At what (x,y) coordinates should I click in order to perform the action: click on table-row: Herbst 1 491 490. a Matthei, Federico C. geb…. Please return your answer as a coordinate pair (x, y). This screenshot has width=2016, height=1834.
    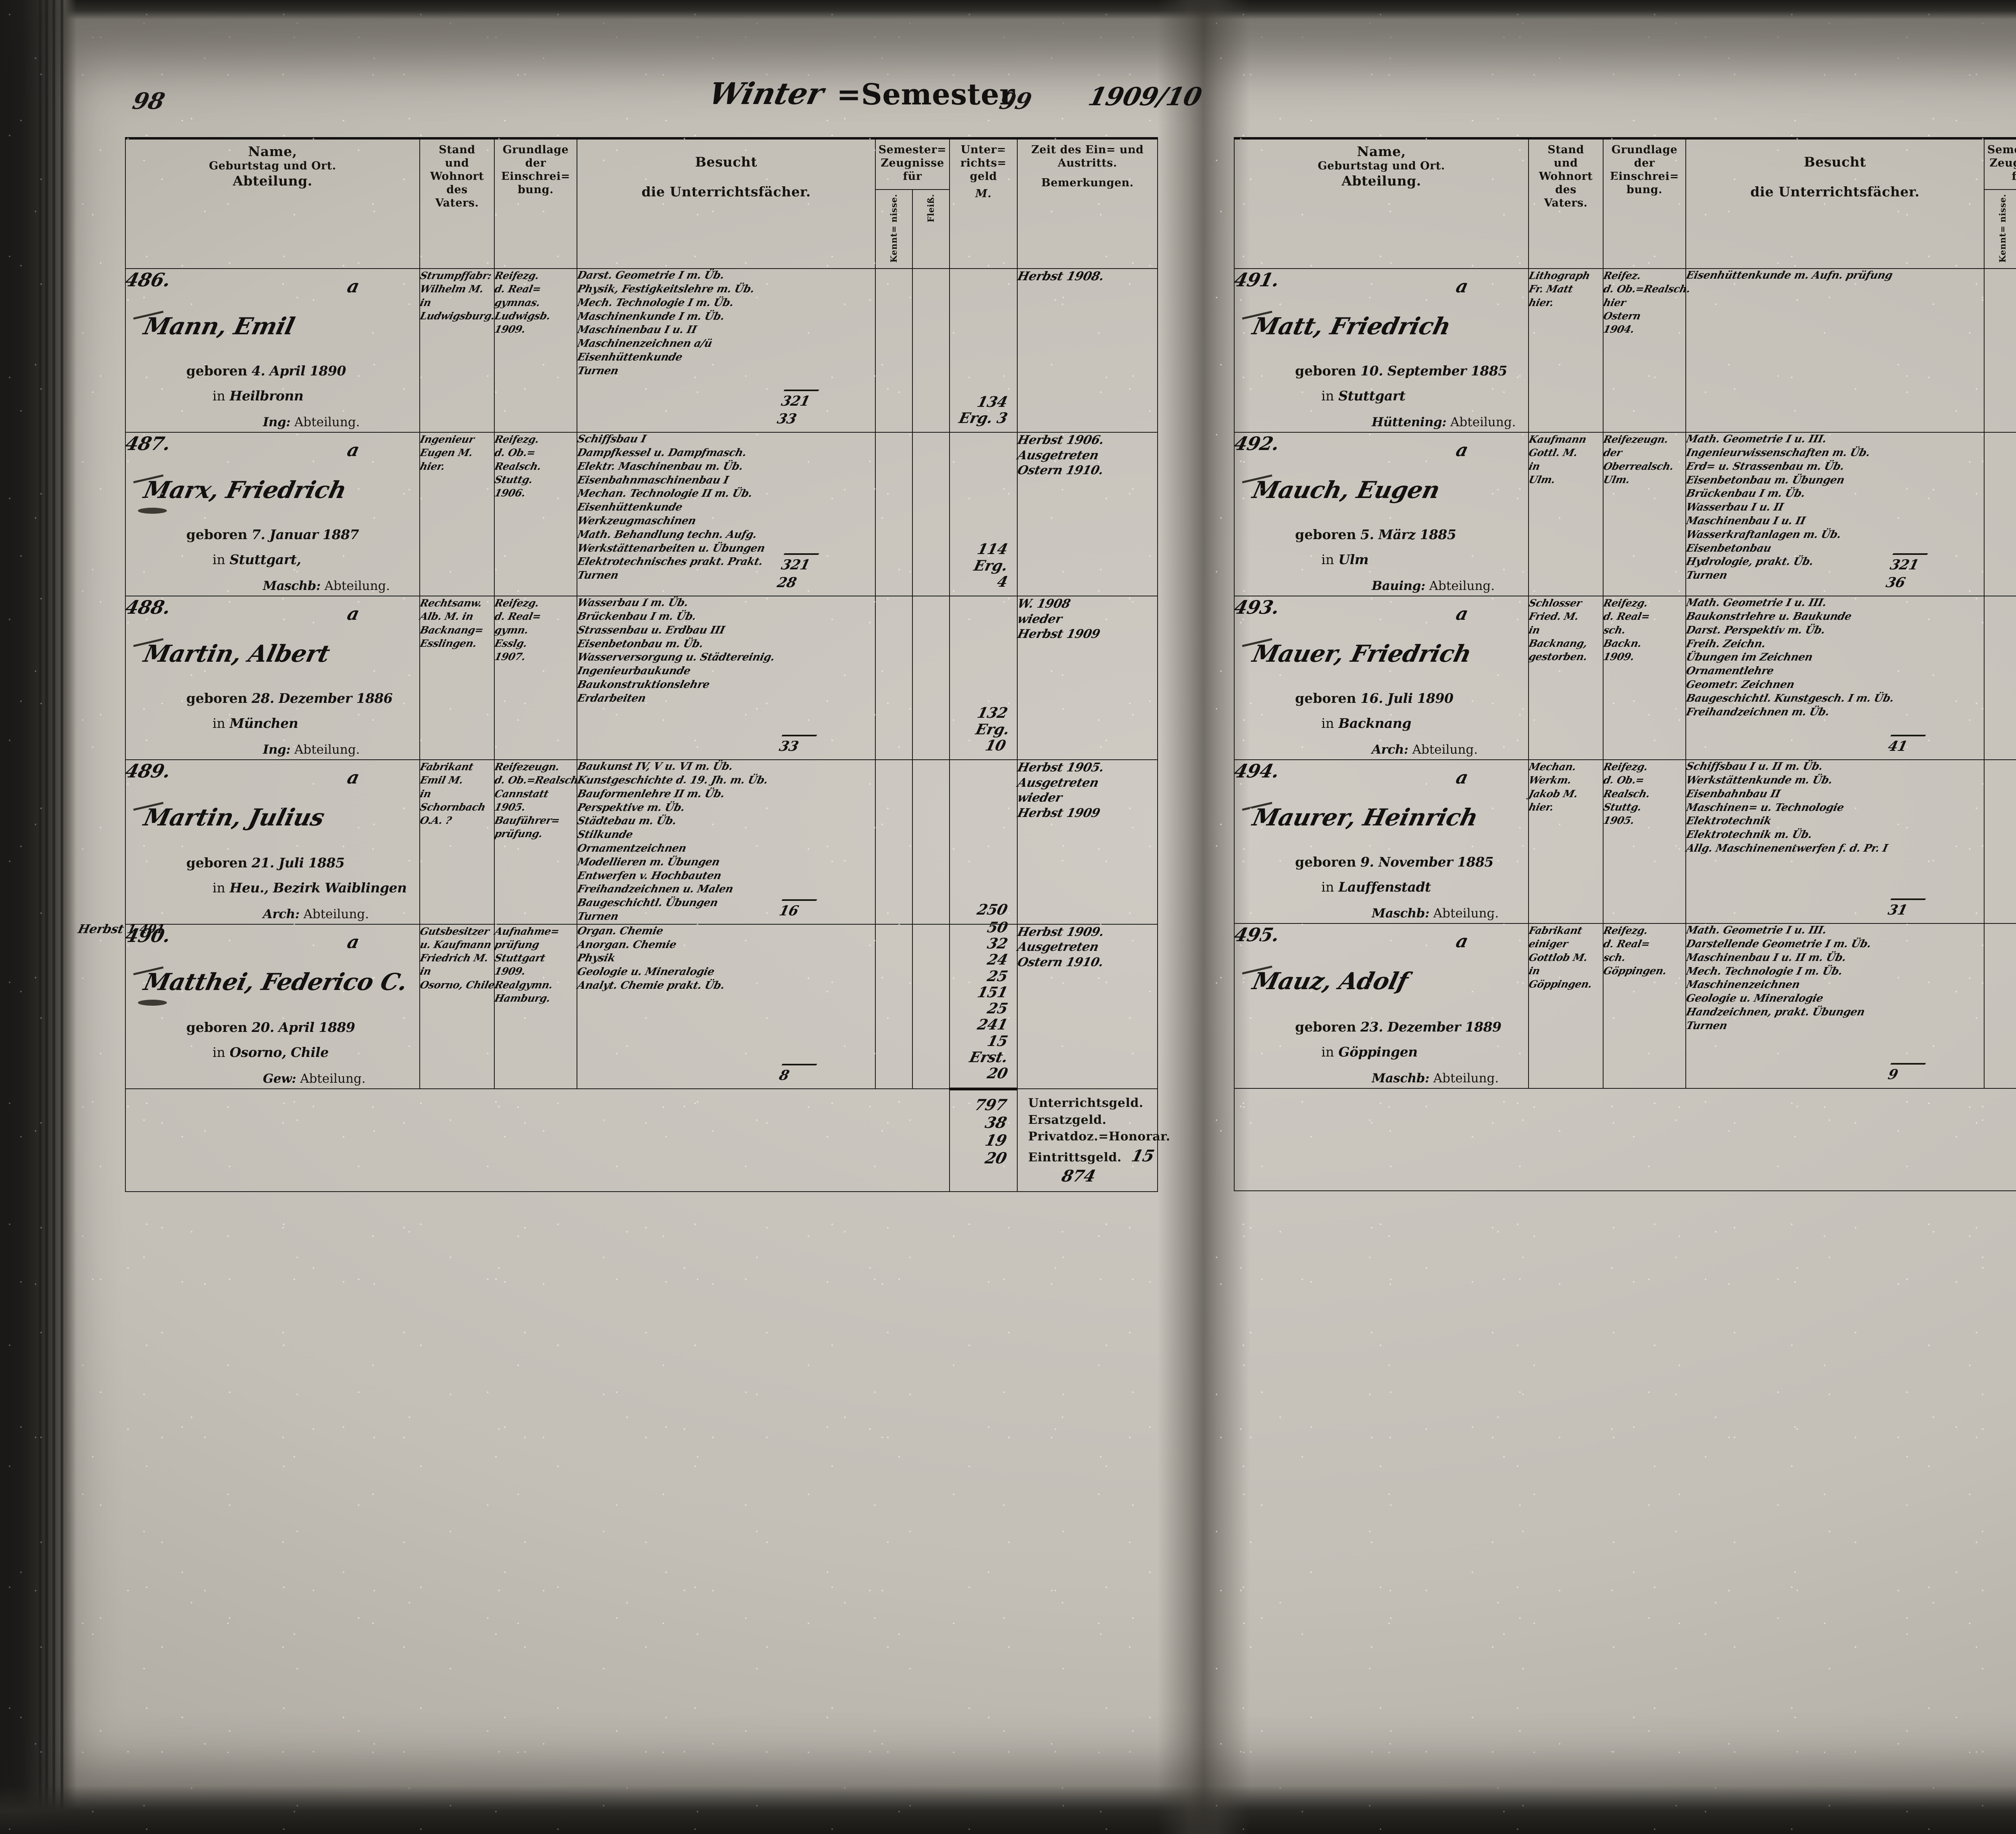
    Looking at the image, I should click on (617, 1005).